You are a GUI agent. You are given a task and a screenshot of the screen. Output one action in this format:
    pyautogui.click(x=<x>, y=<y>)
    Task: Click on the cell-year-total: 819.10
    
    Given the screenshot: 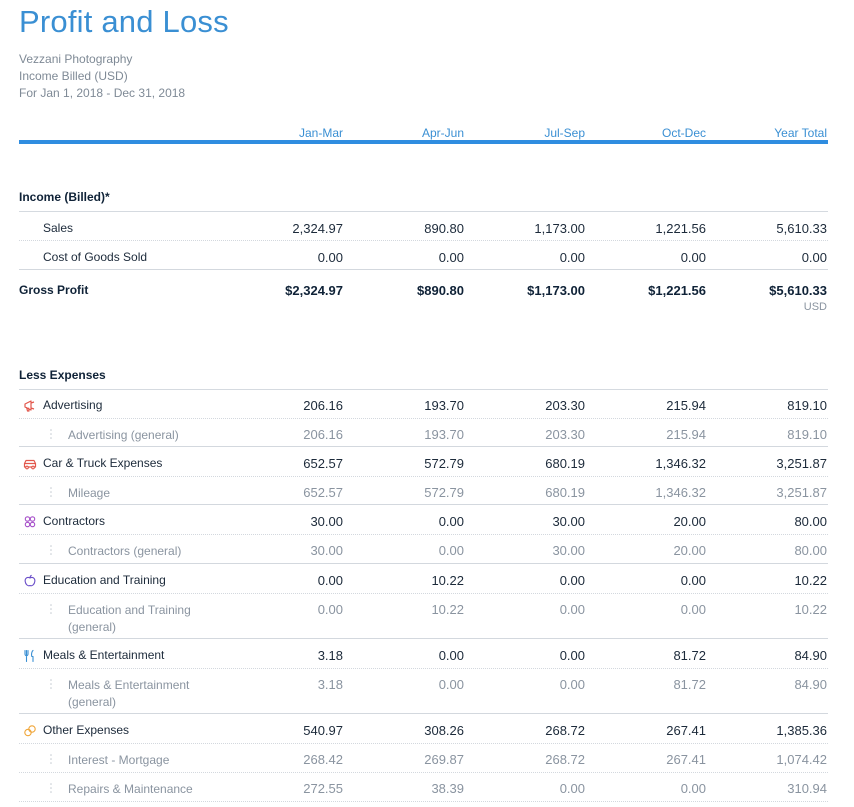 What is the action you would take?
    pyautogui.click(x=807, y=405)
    